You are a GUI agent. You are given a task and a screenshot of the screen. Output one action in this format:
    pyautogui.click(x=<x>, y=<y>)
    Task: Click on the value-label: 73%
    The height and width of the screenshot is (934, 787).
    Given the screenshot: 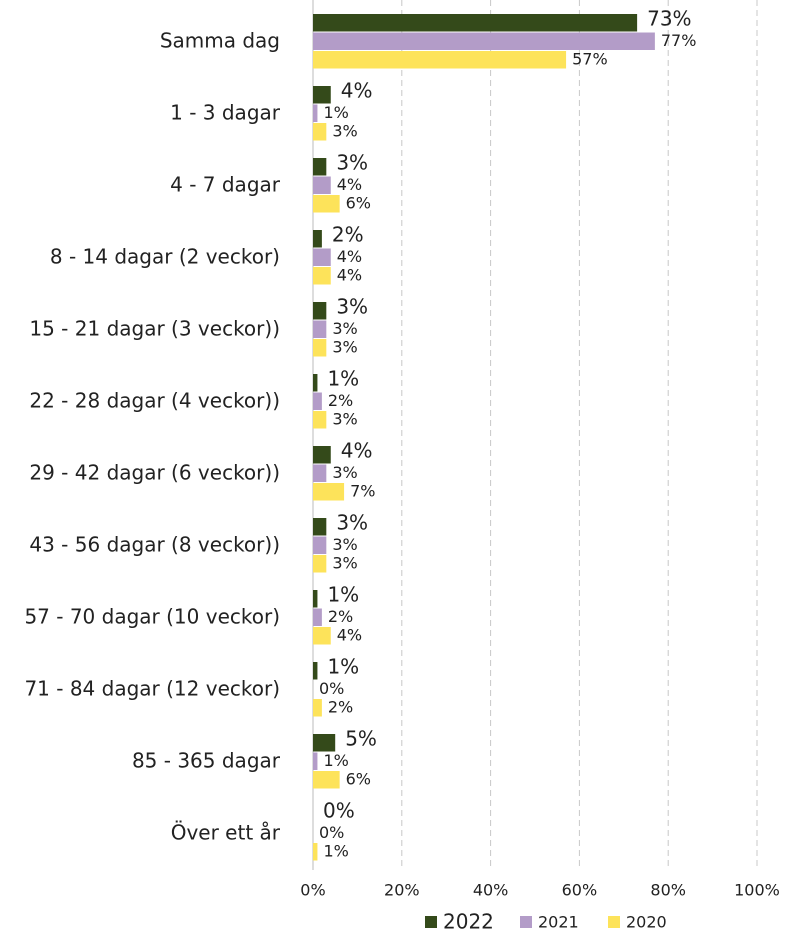 What is the action you would take?
    pyautogui.click(x=669, y=18)
    